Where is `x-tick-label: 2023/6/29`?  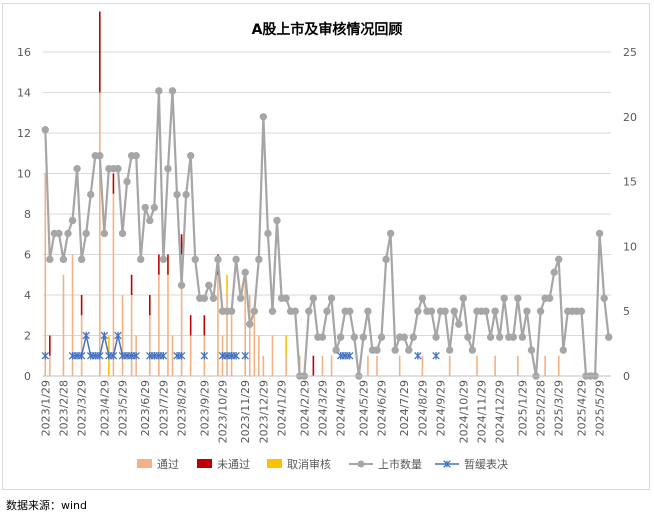 x-tick-label: 2023/6/29 is located at coordinates (145, 408).